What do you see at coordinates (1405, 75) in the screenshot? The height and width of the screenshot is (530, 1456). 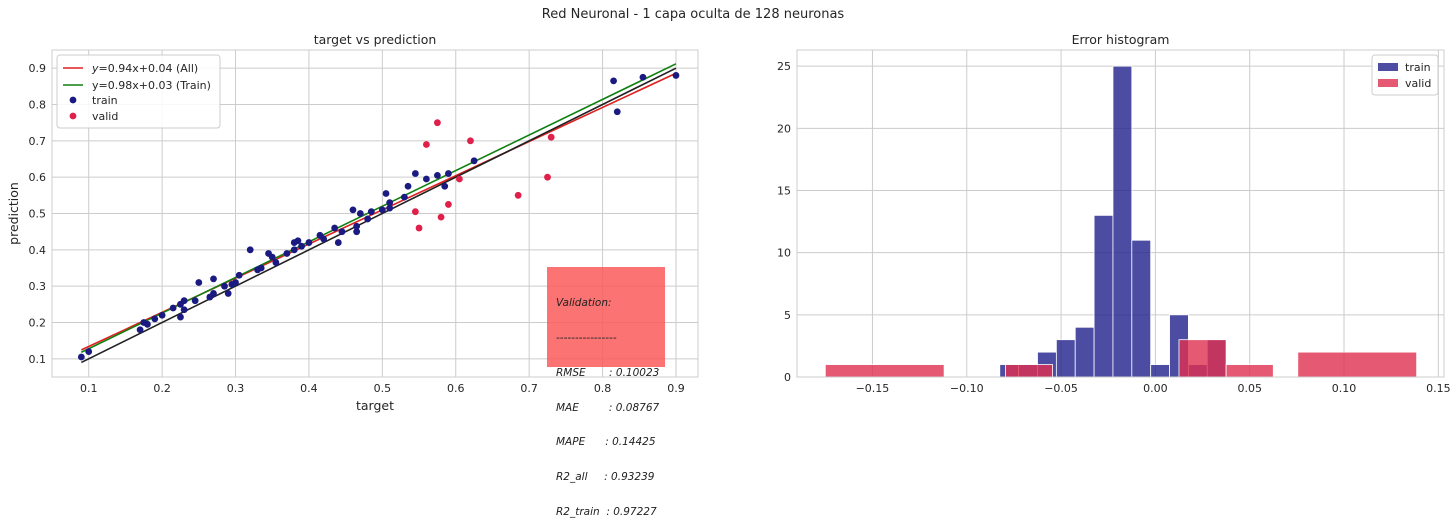 I see `histogram-legend: train valid` at bounding box center [1405, 75].